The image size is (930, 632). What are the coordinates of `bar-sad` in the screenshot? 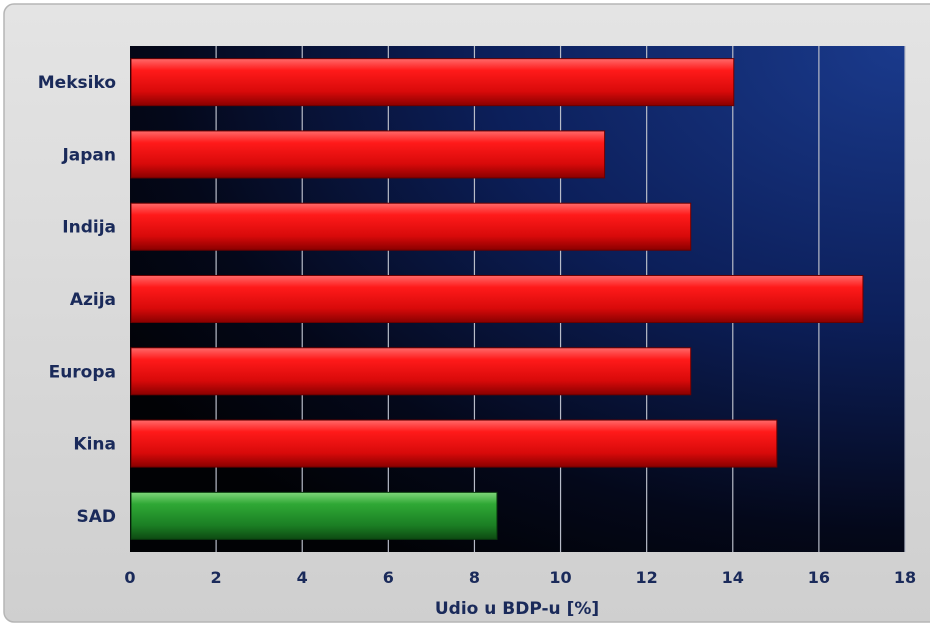 It's located at (314, 515).